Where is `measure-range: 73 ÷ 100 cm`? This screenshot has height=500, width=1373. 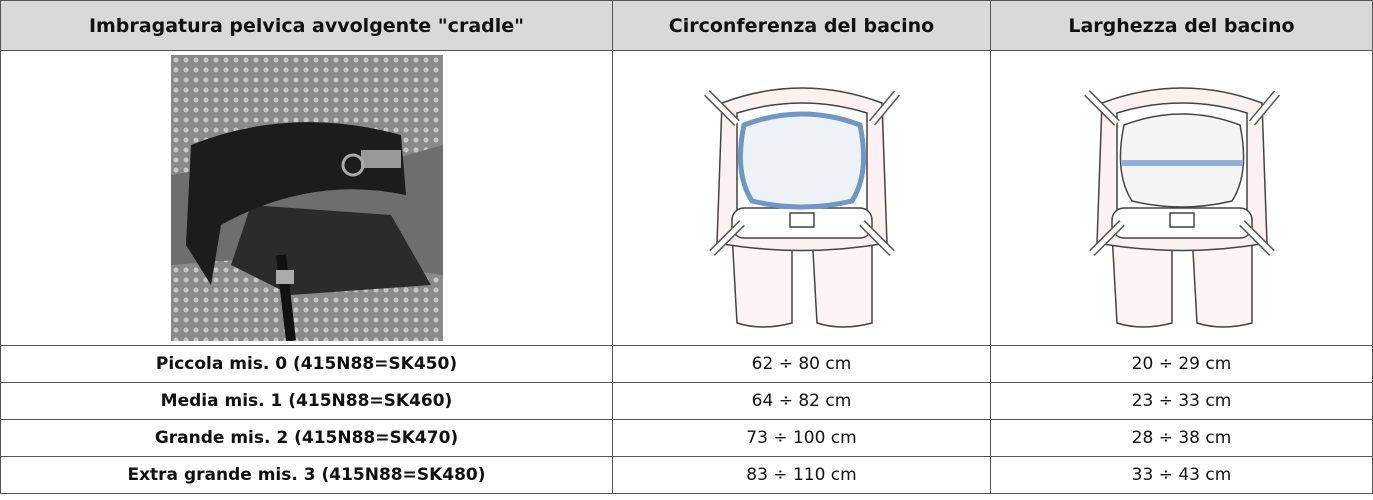 measure-range: 73 ÷ 100 cm is located at coordinates (801, 438).